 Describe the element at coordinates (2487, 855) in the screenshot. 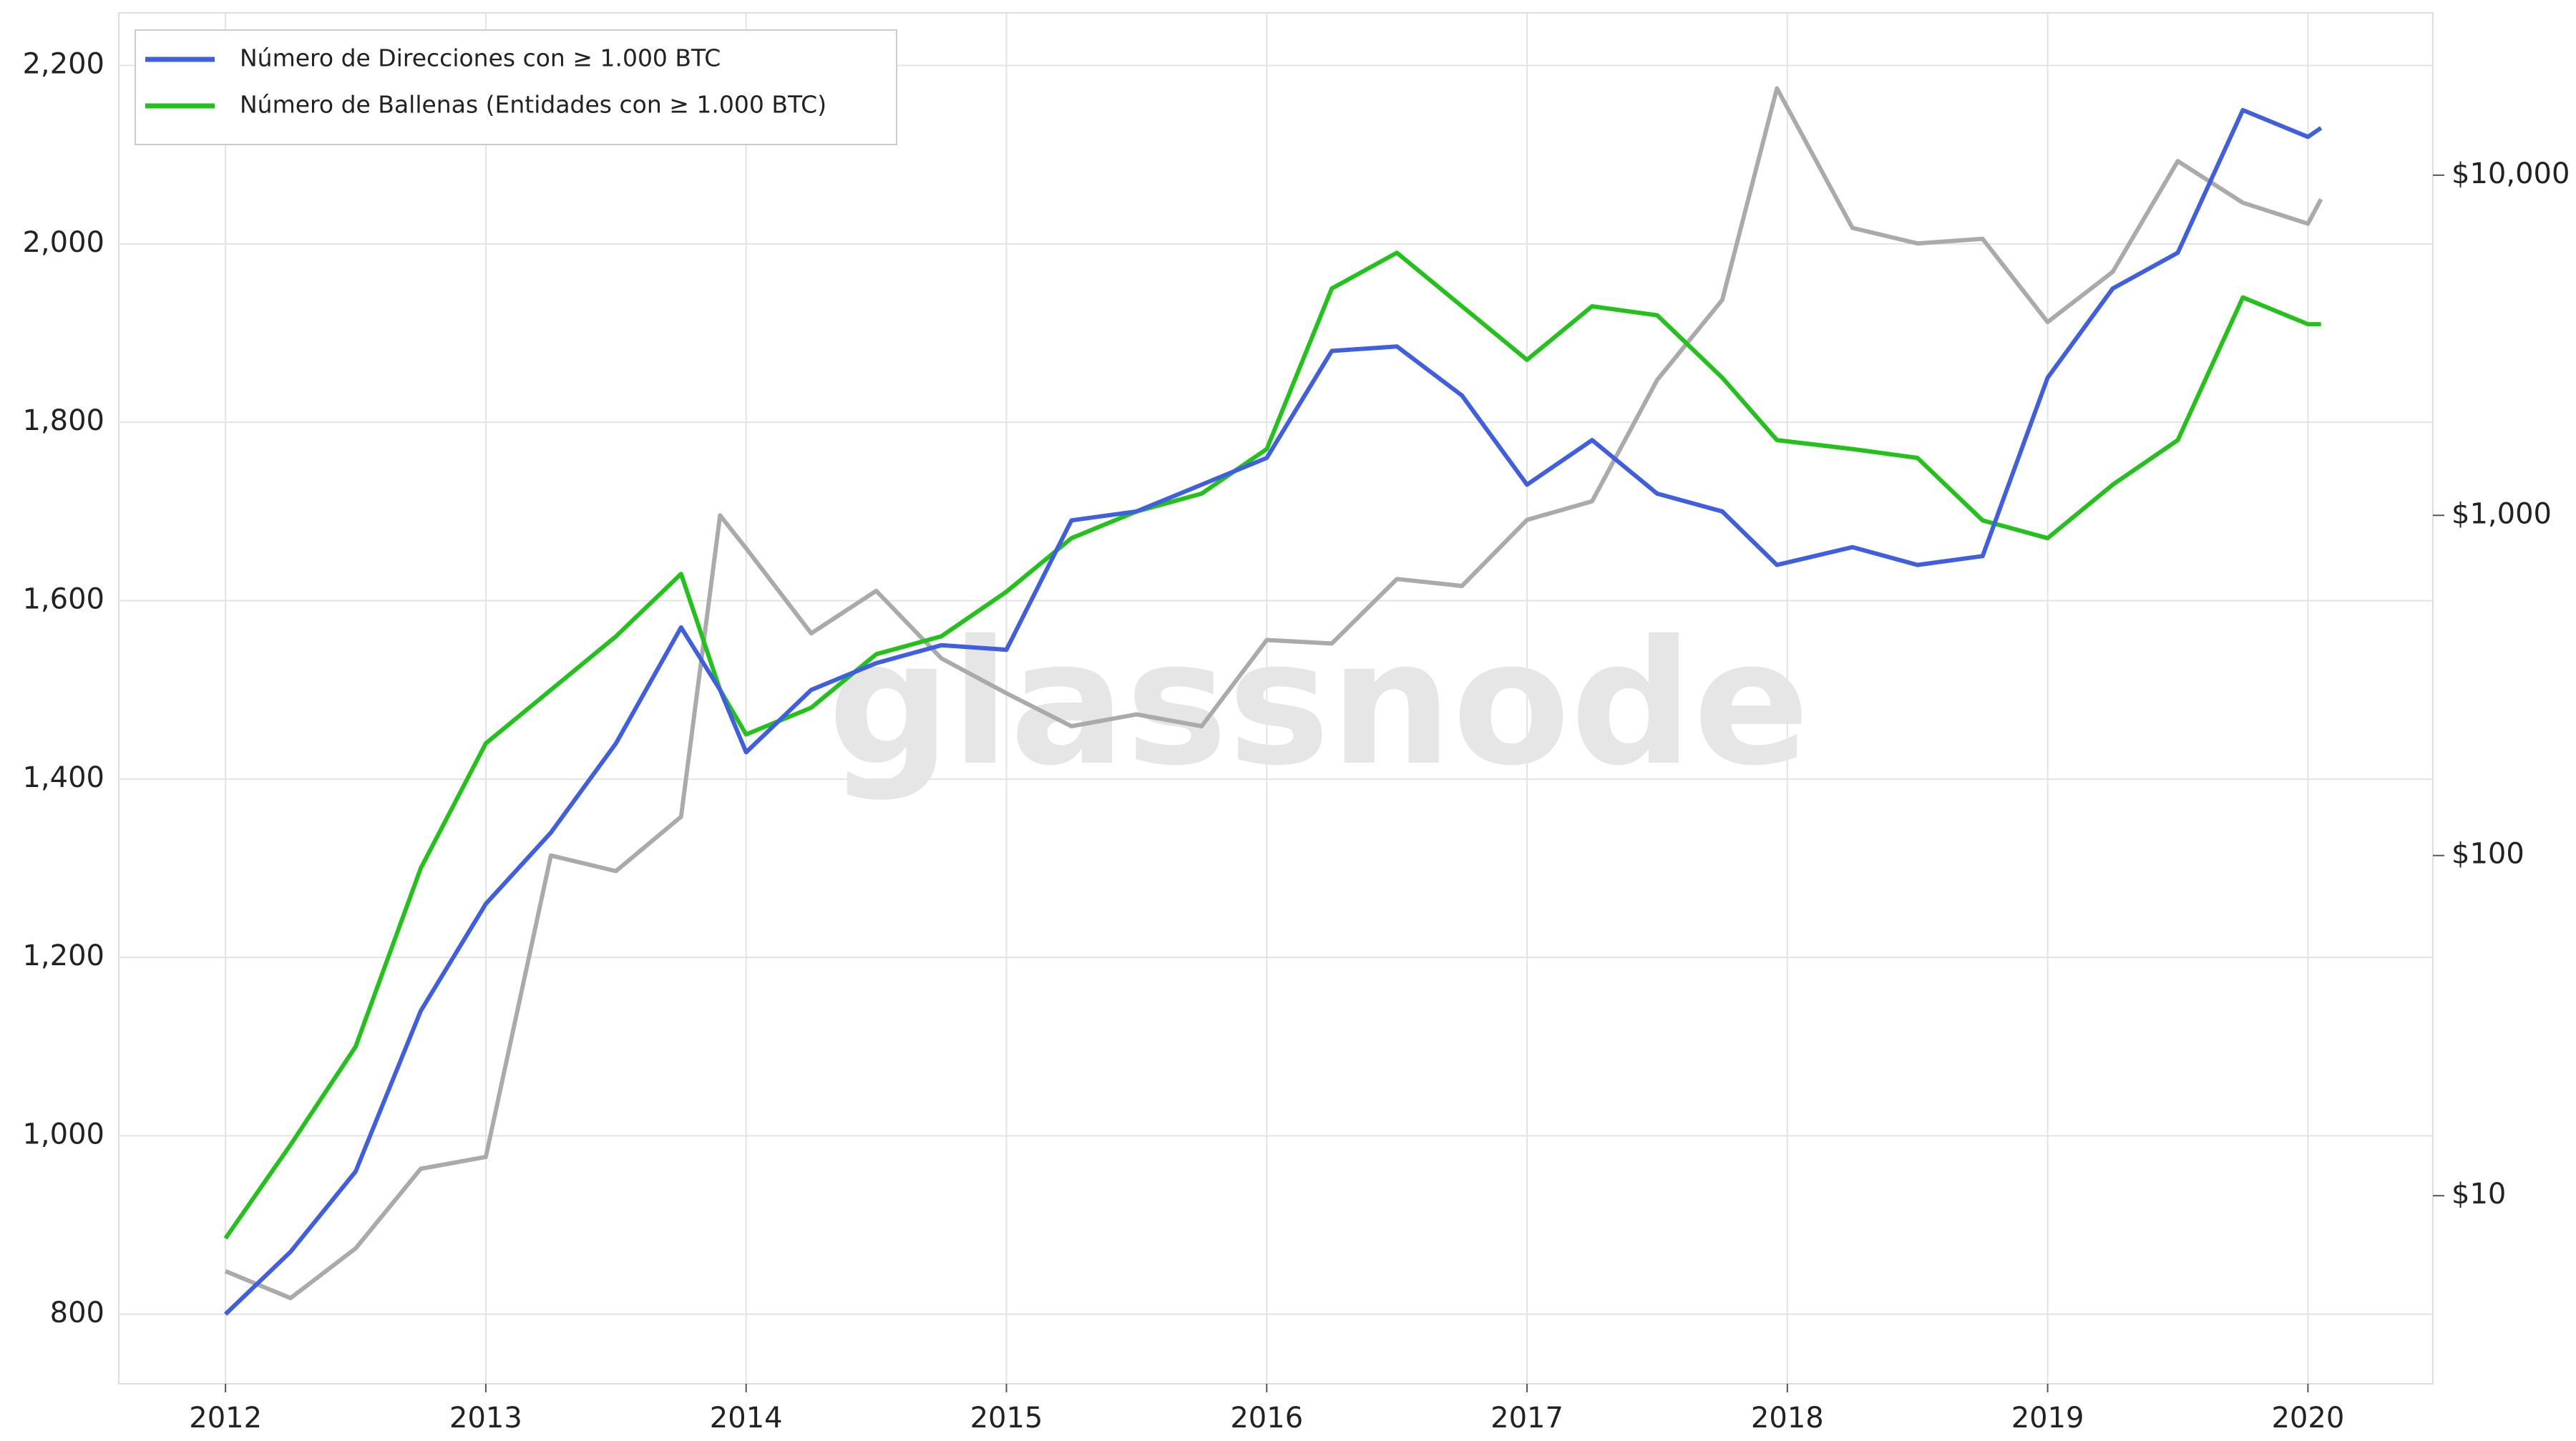

I see `y2-tick-label: $100` at that location.